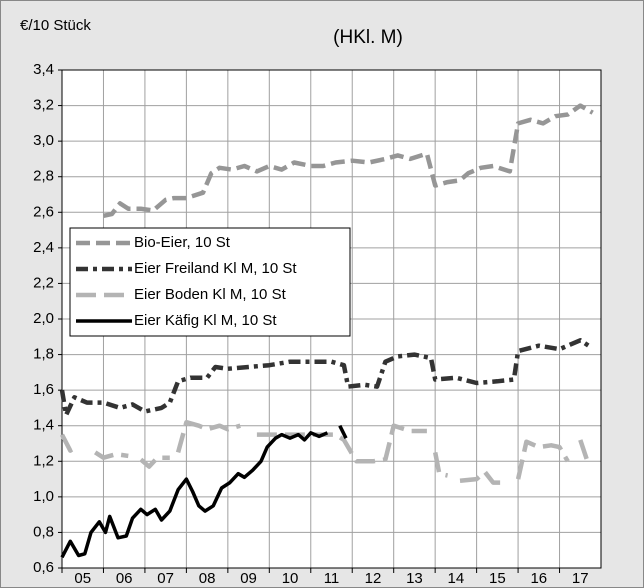 Image resolution: width=644 pixels, height=588 pixels. I want to click on y-tick-label: 3,0, so click(43, 140).